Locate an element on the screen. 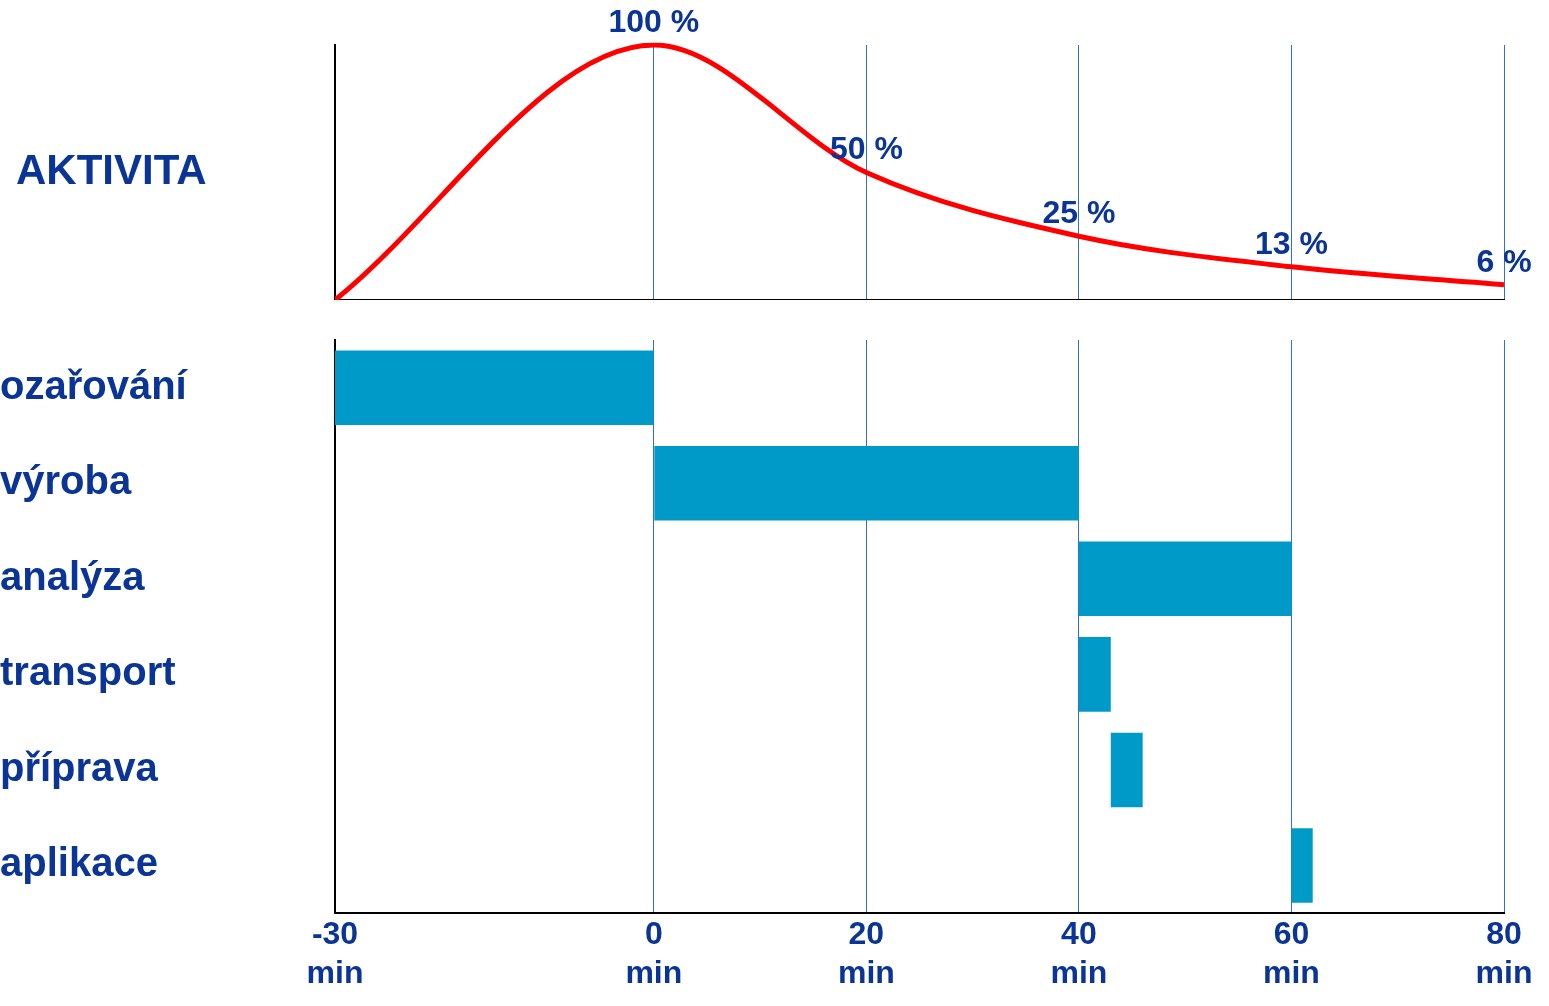 The height and width of the screenshot is (1006, 1549). y-axis-title: AKTIVITA is located at coordinates (111, 170).